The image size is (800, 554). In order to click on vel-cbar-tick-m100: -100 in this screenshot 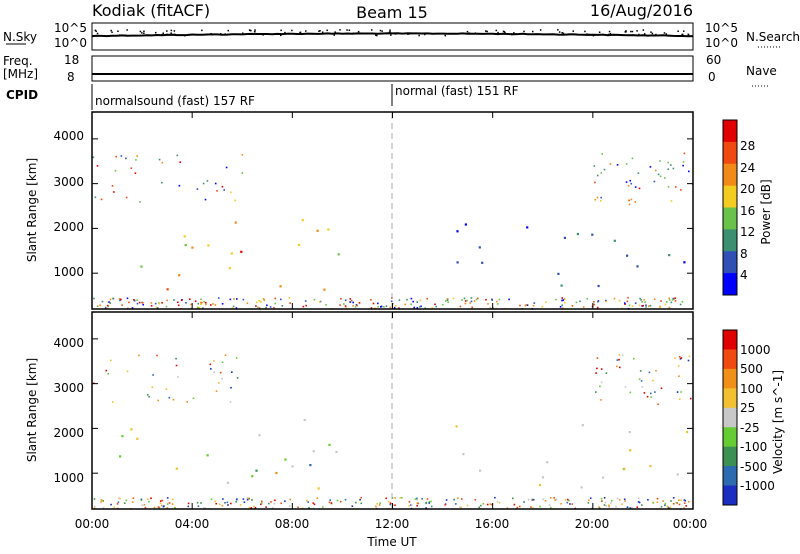, I will do `click(753, 447)`.